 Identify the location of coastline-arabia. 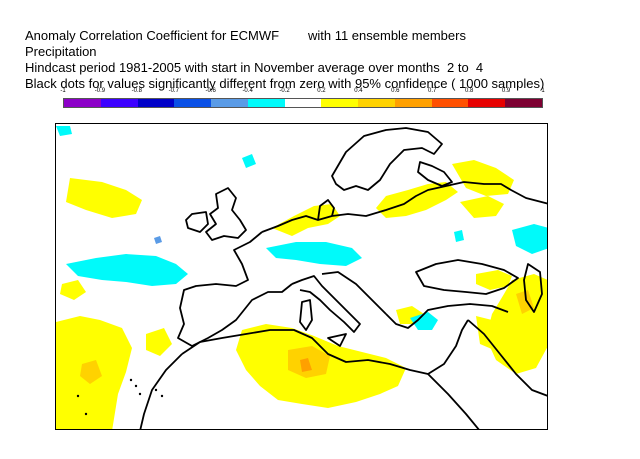
(507, 358).